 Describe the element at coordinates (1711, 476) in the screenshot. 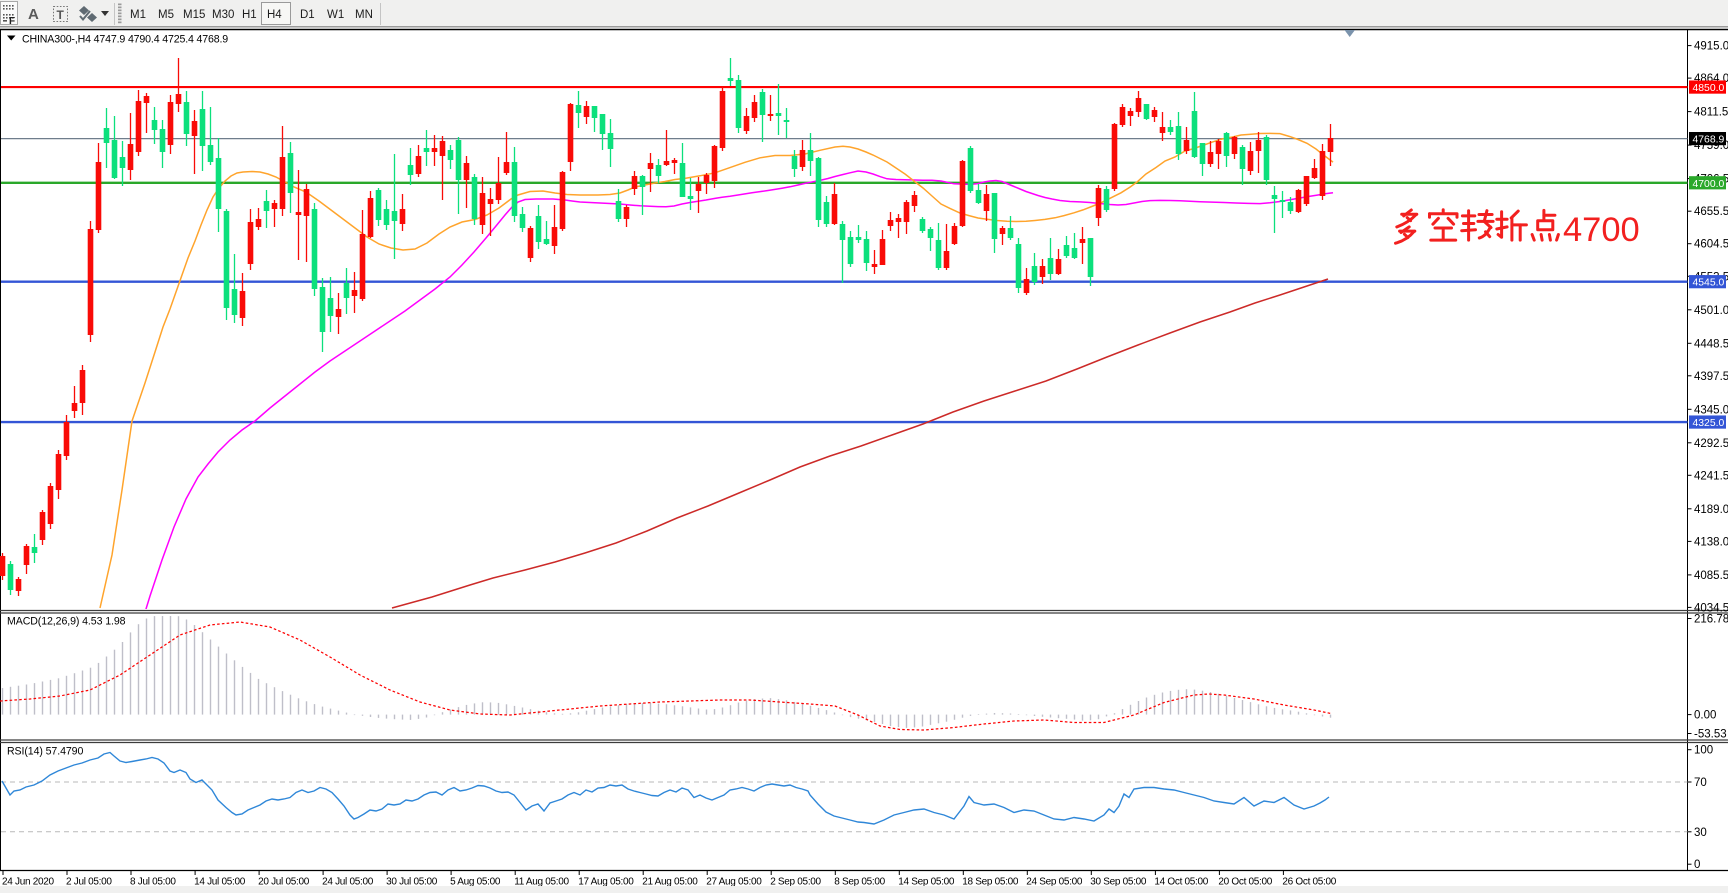

I see `svg-text: 4241.5` at that location.